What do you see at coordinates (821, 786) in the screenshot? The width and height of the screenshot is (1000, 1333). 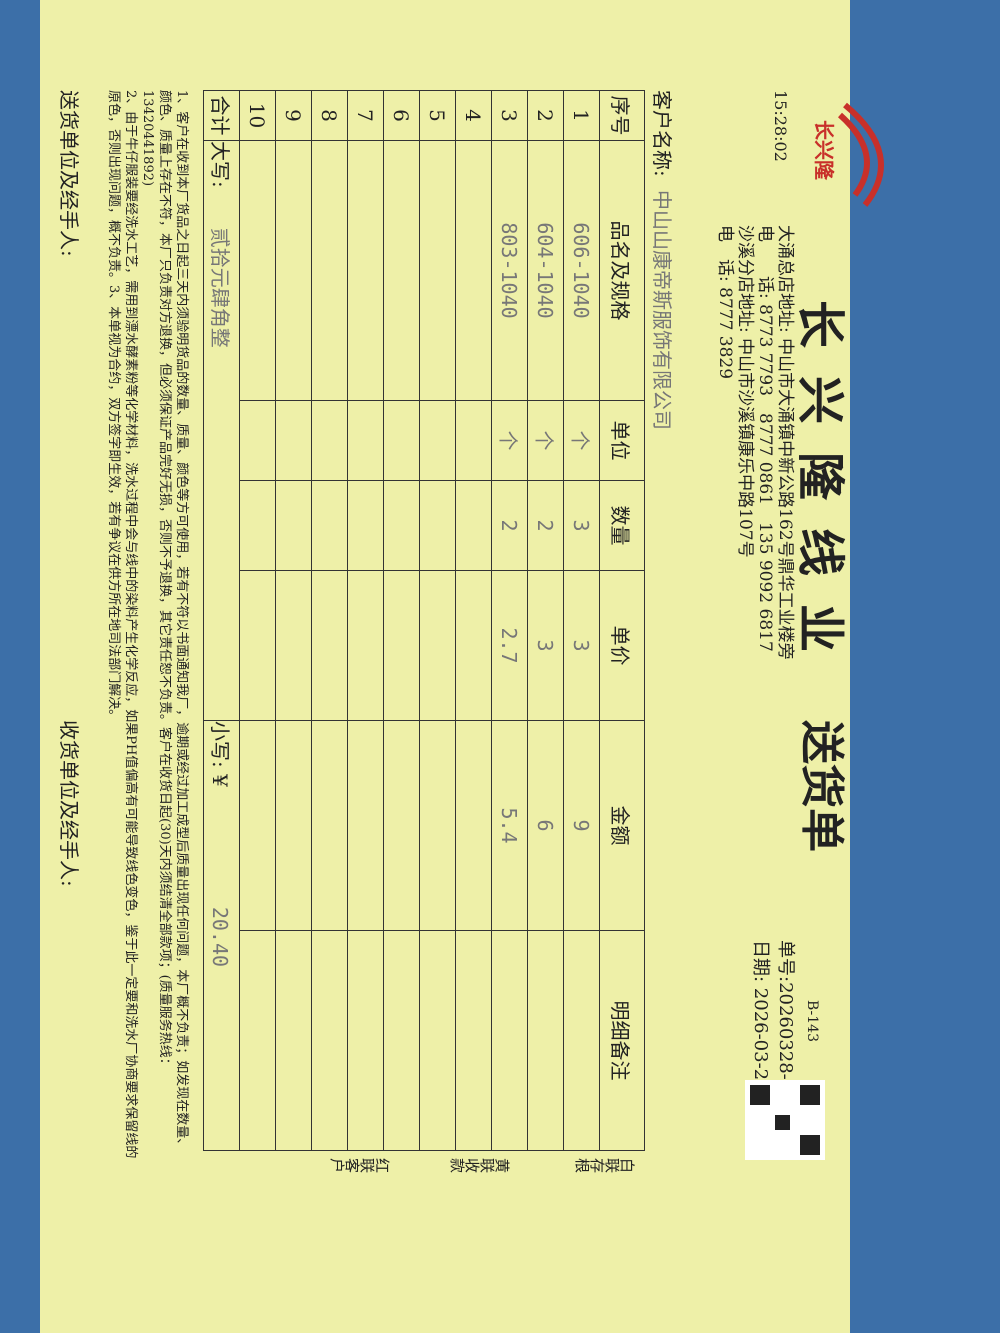 I see `doc-title: 送货单` at bounding box center [821, 786].